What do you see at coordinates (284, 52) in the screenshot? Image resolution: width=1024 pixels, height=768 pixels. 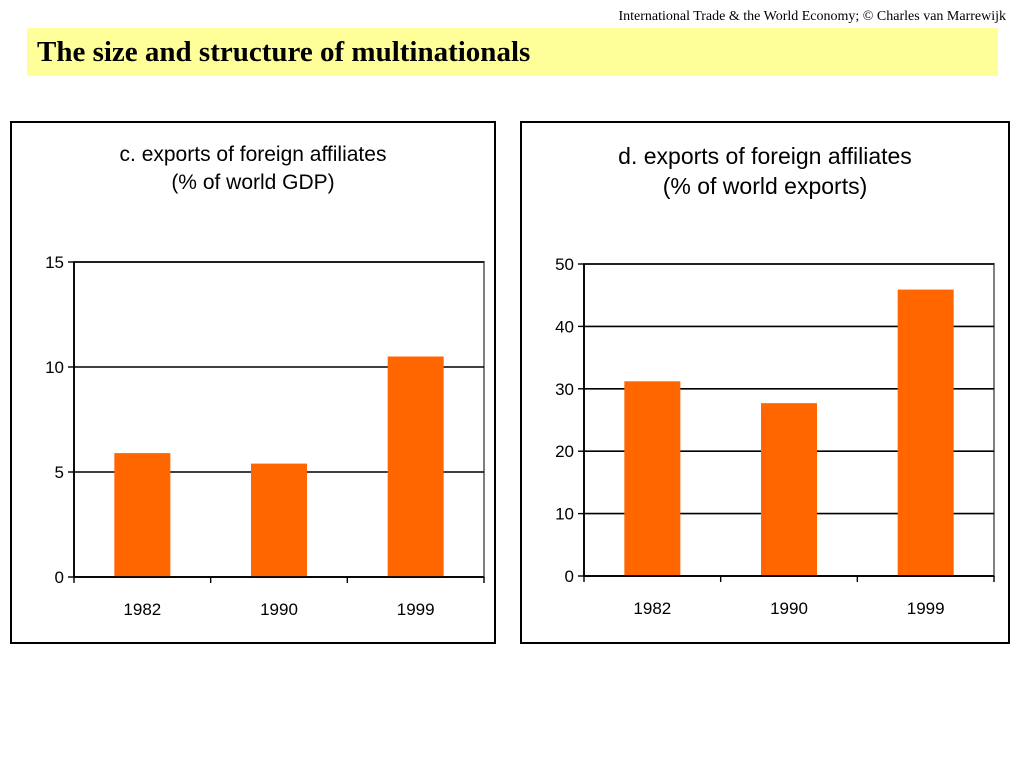 I see `slide-title: The size and structure of multinationals` at bounding box center [284, 52].